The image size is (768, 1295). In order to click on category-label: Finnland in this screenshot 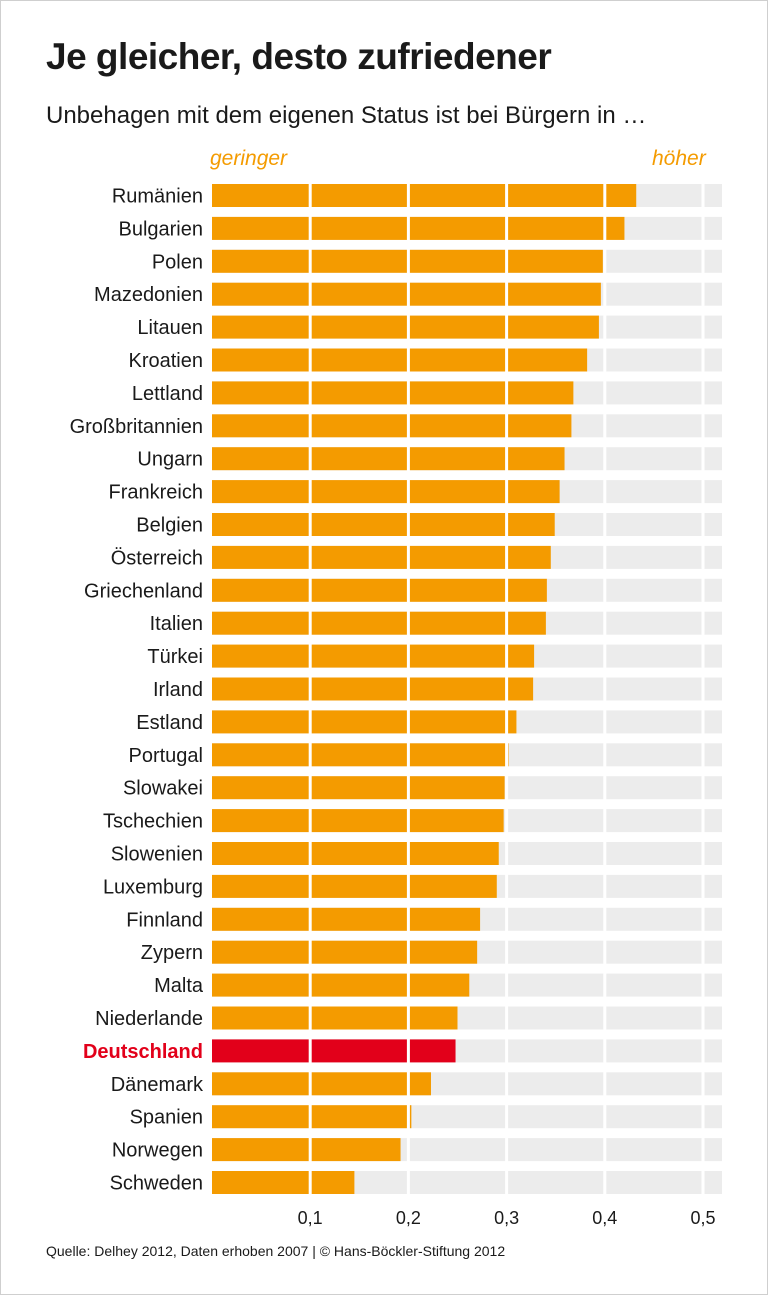, I will do `click(164, 920)`.